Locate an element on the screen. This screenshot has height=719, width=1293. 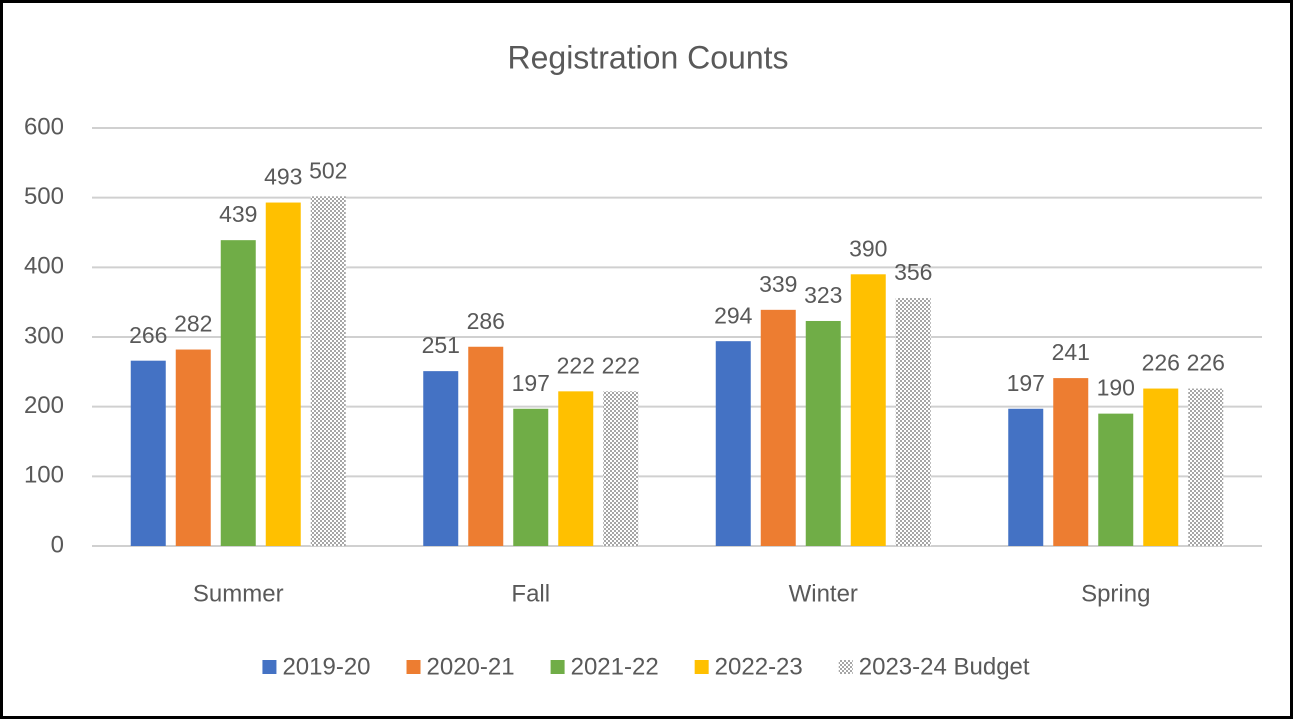
data-label: 502 is located at coordinates (328, 170).